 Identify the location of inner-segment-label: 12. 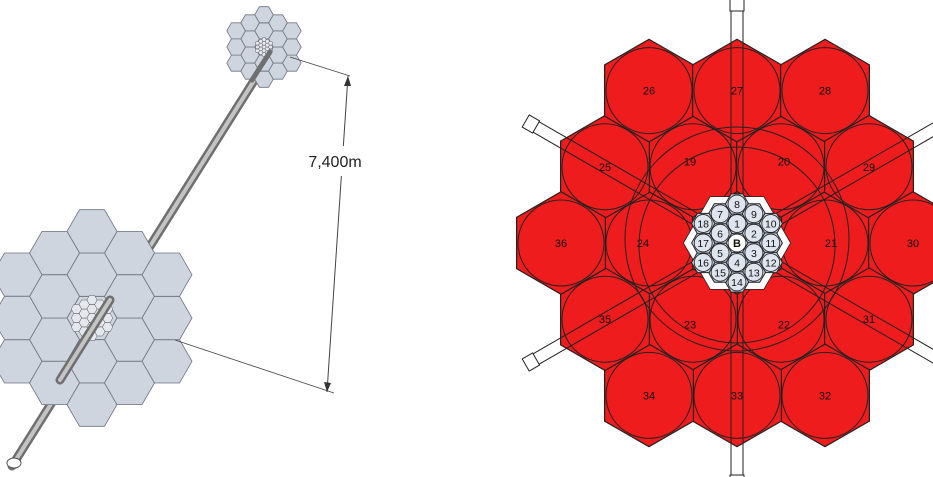
(771, 264).